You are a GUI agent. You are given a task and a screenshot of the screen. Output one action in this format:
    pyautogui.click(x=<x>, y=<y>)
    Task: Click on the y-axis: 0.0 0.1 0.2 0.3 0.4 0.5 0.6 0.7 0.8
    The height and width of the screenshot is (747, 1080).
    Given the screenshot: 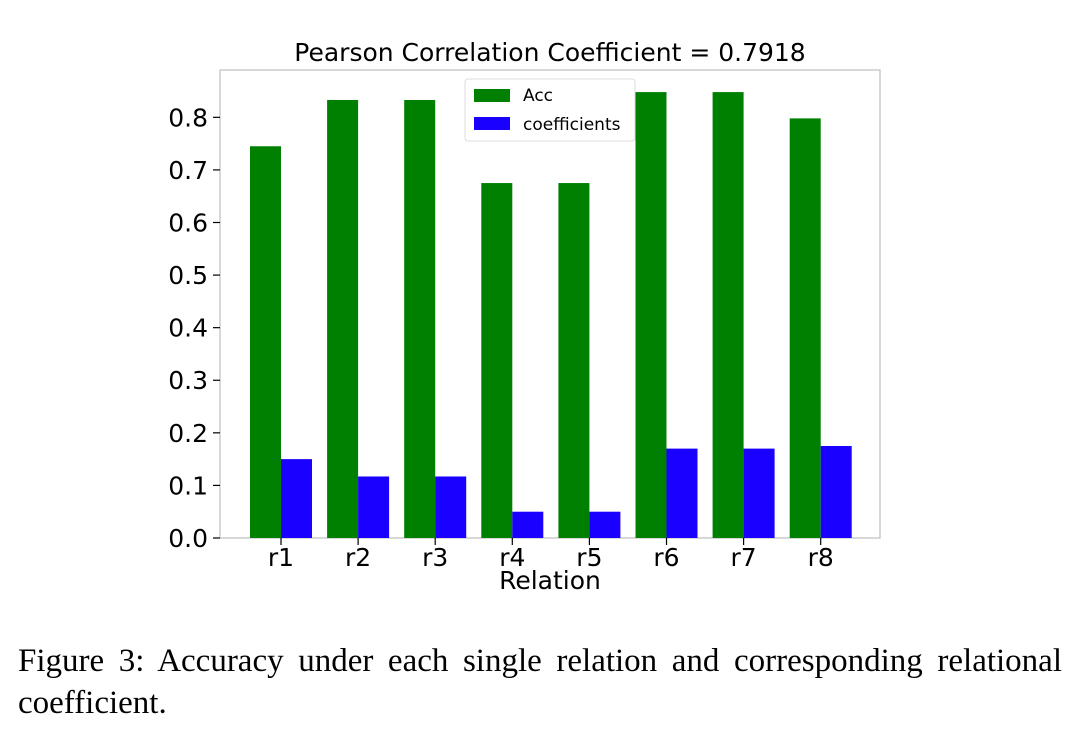 What is the action you would take?
    pyautogui.click(x=194, y=328)
    